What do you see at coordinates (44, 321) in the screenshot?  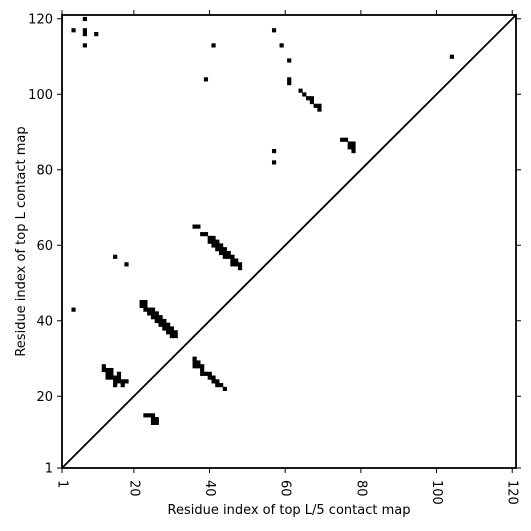 I see `y-tick-label: 40` at bounding box center [44, 321].